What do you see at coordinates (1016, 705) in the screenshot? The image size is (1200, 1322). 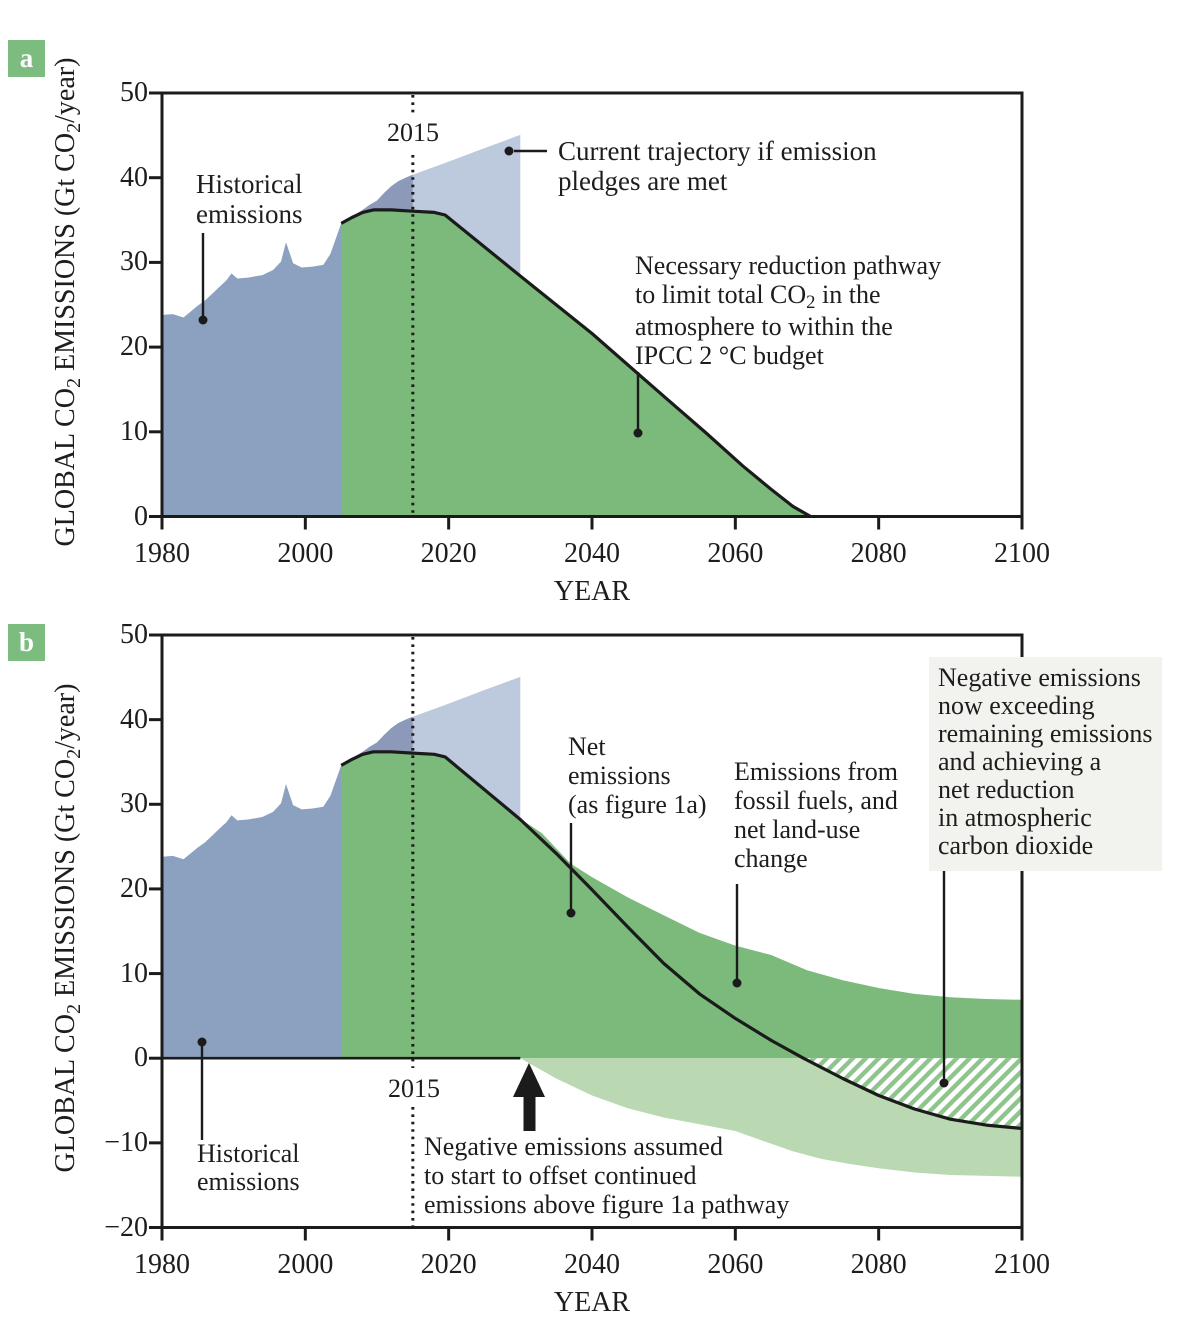 I see `annotation-line: now exceeding` at bounding box center [1016, 705].